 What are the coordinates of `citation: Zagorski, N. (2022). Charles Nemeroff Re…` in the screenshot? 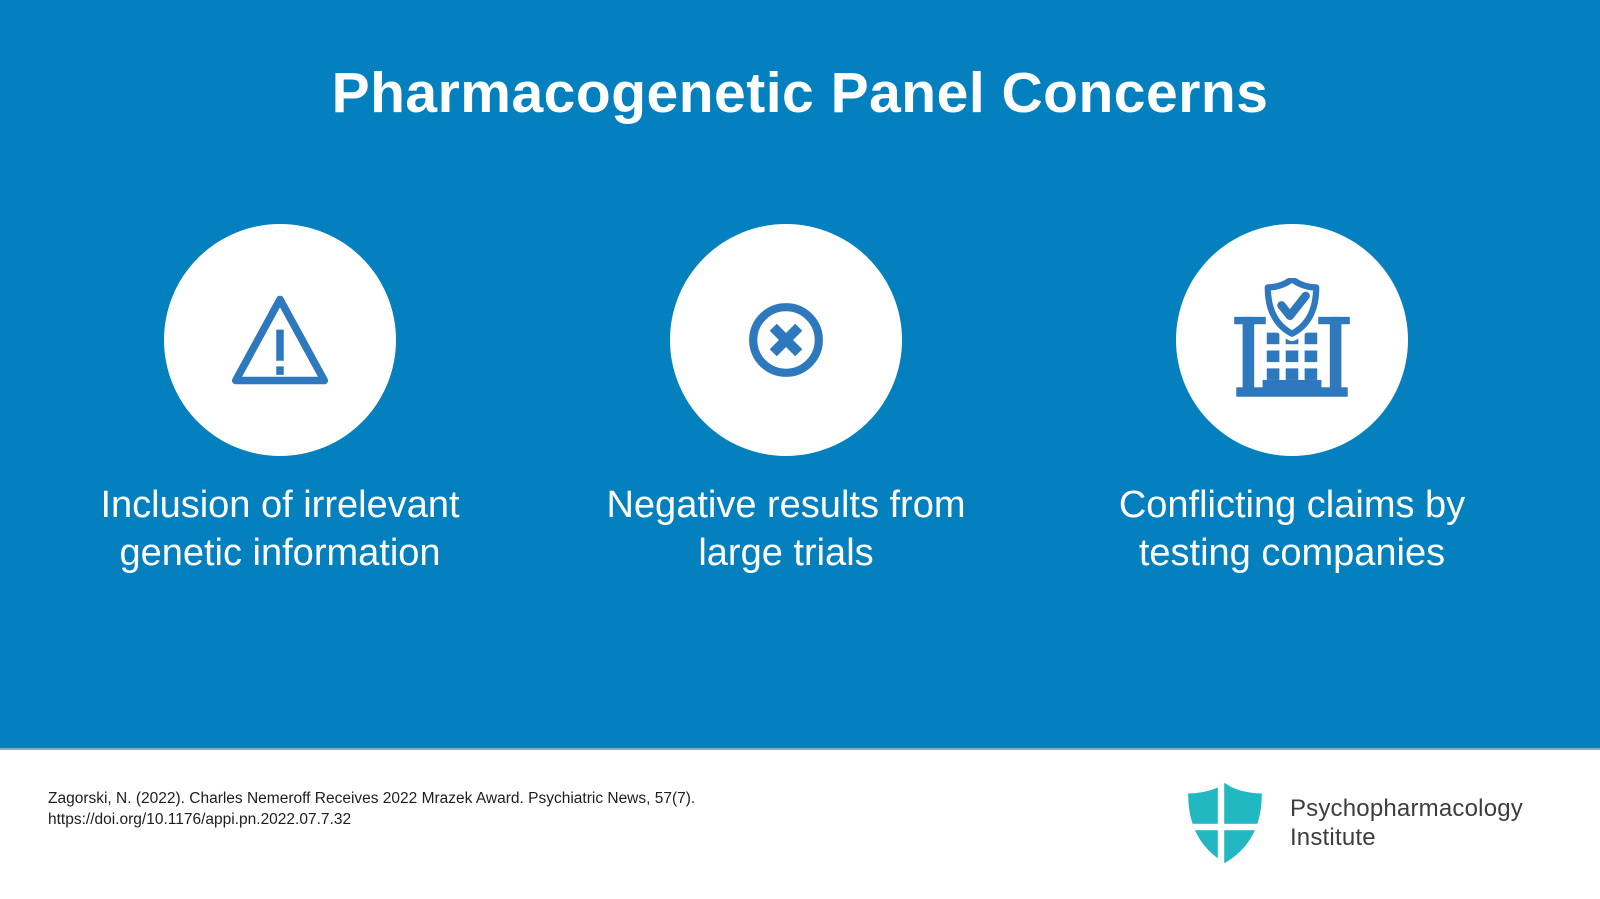 It's located at (371, 809).